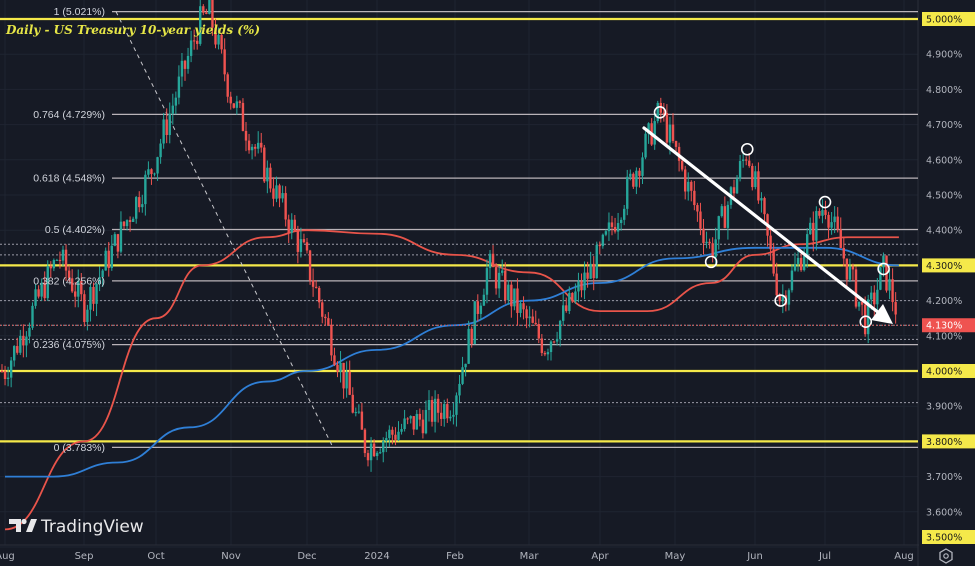  What do you see at coordinates (944, 196) in the screenshot?
I see `price-tick-label: 4.500%` at bounding box center [944, 196].